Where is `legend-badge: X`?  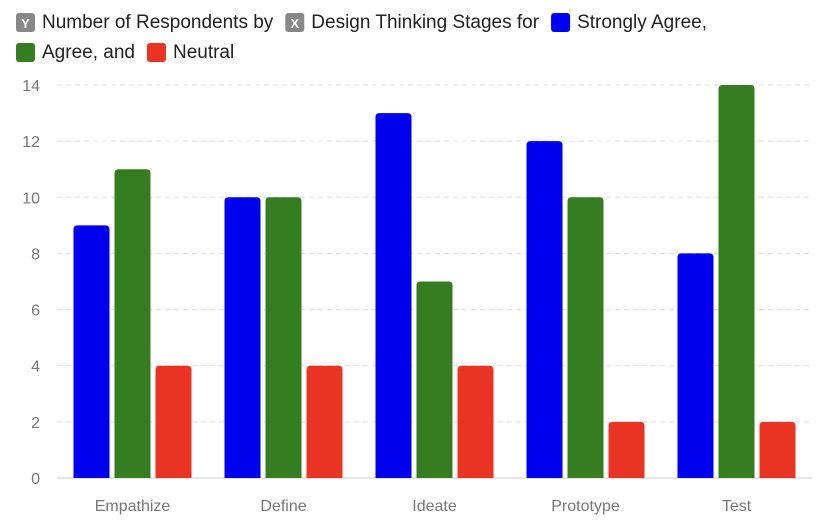
legend-badge: X is located at coordinates (294, 23).